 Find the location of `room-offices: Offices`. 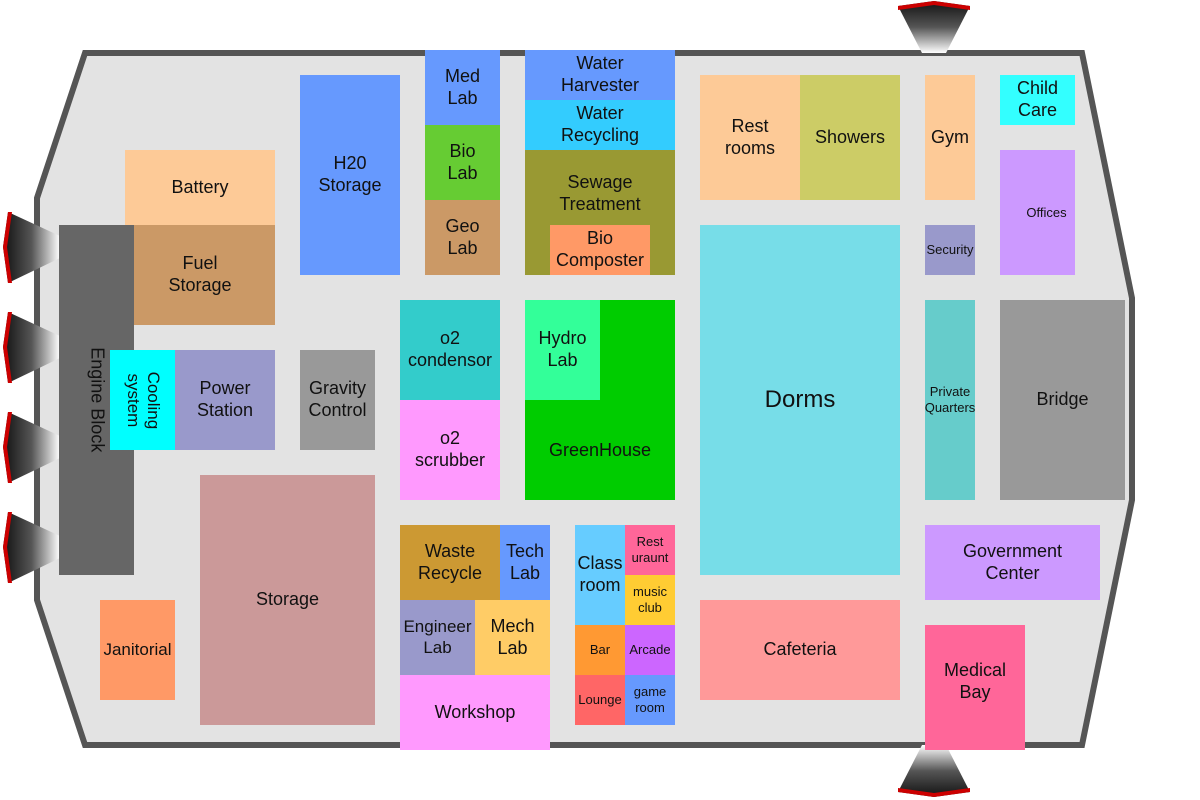

room-offices: Offices is located at coordinates (1037, 212).